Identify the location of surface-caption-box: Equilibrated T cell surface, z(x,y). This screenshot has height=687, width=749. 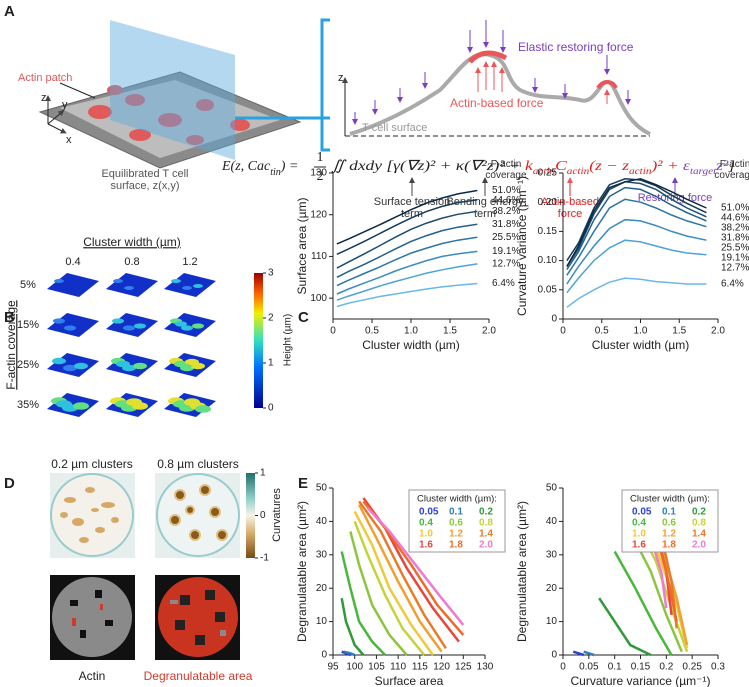
(144, 180).